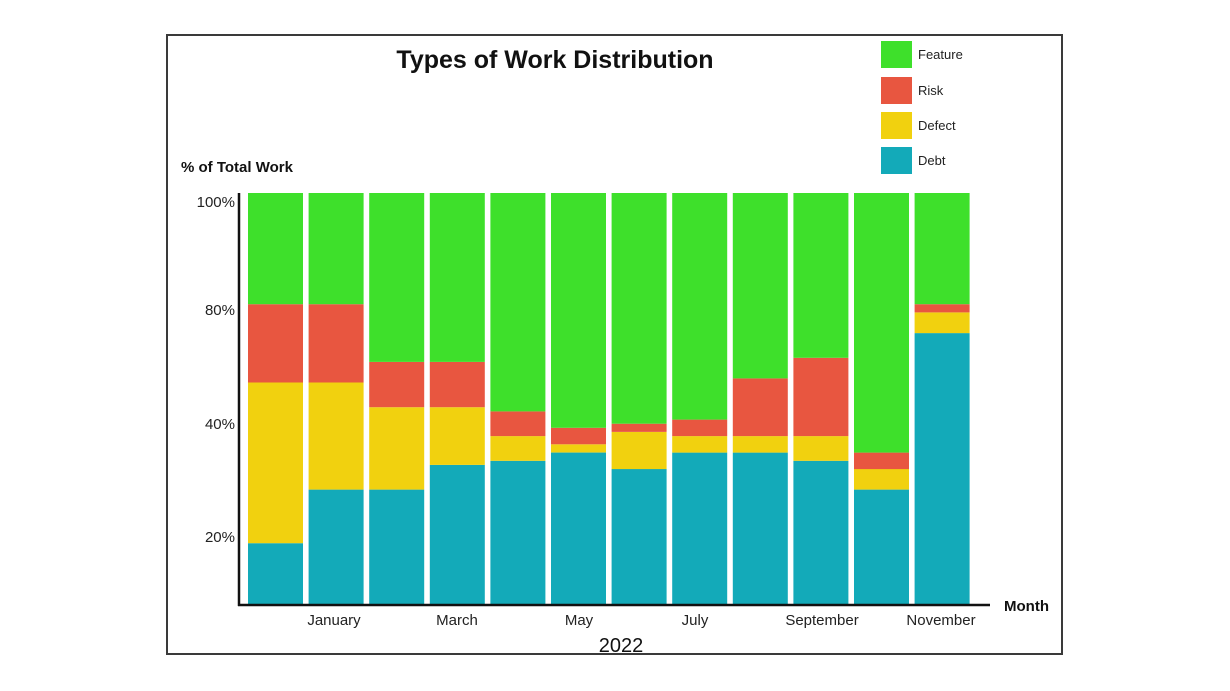 Image resolution: width=1230 pixels, height=691 pixels. Describe the element at coordinates (220, 424) in the screenshot. I see `y-tick-label-2: 40%` at that location.